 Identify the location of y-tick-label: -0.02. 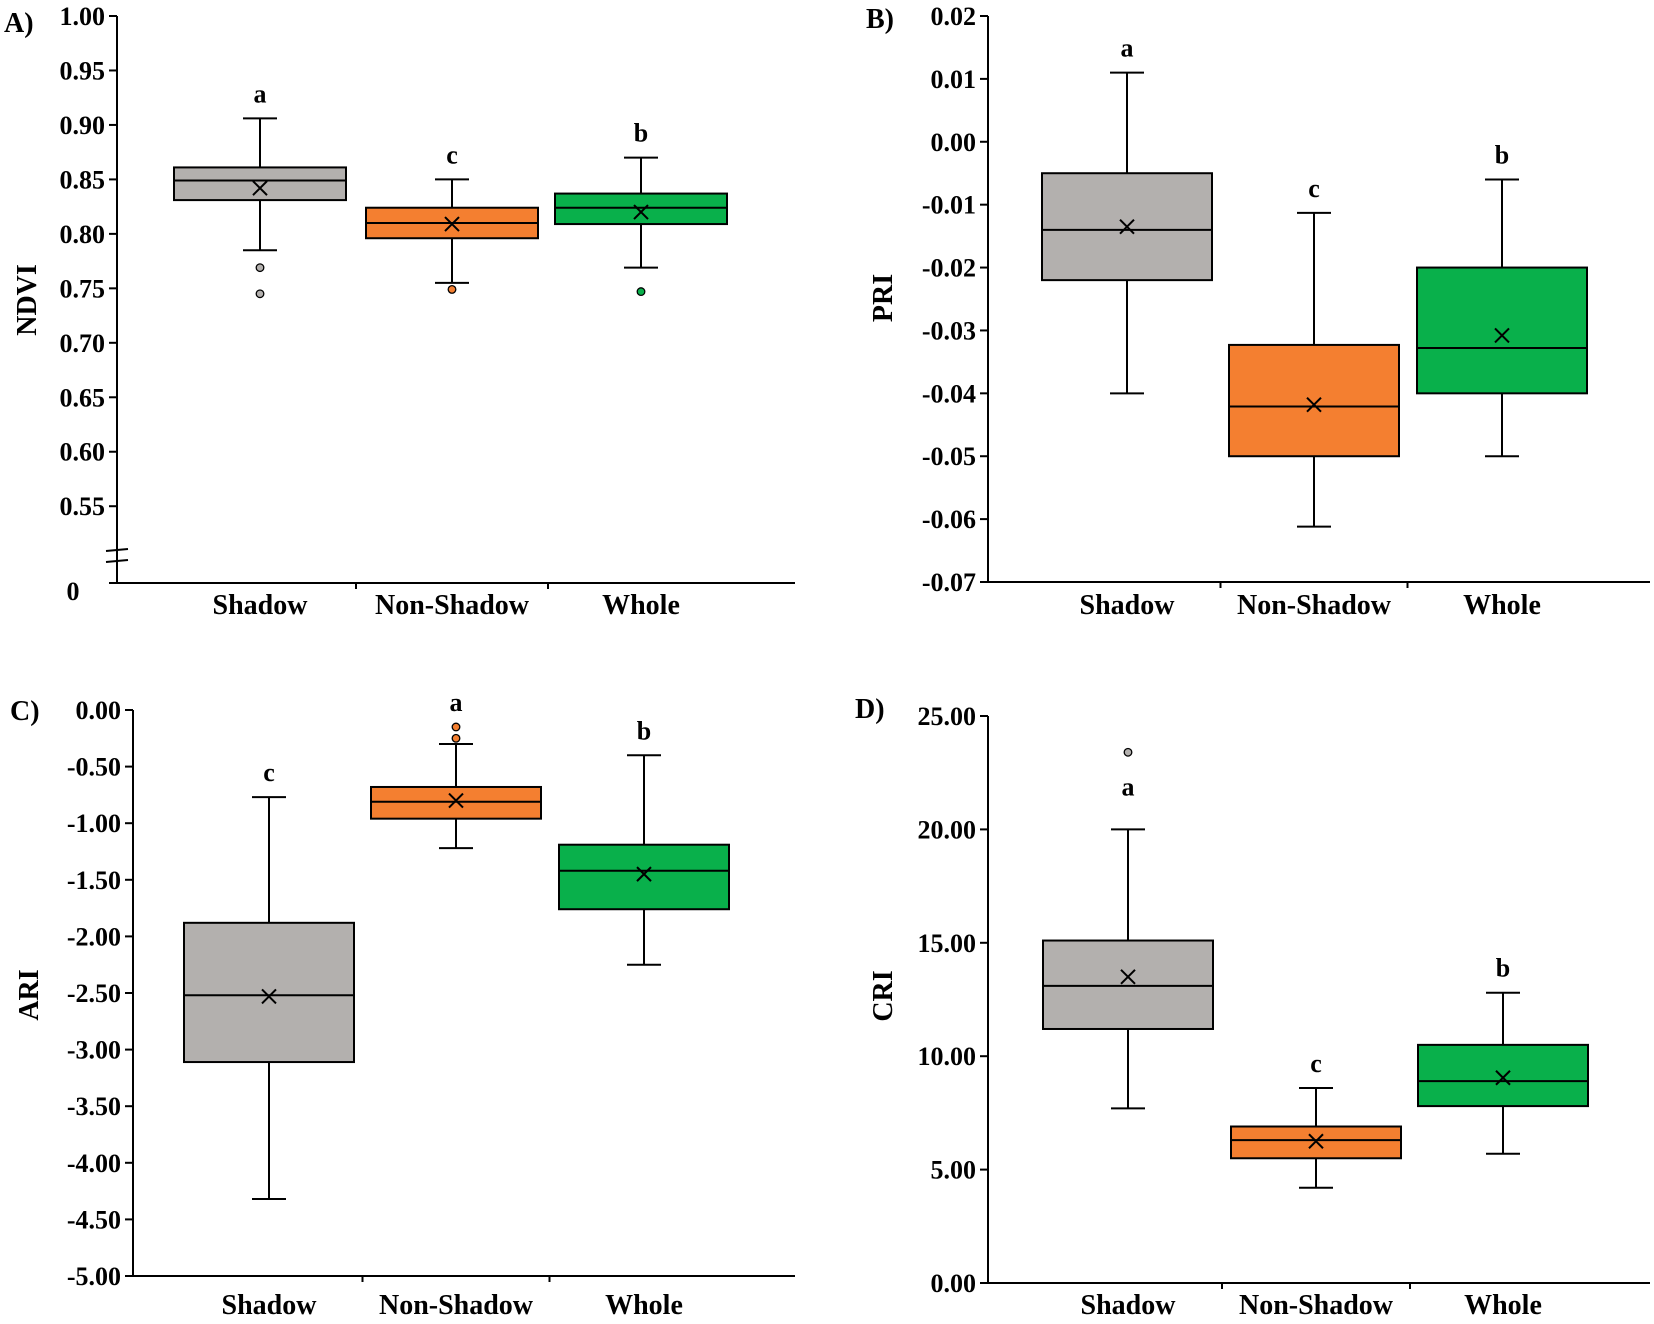
(949, 268).